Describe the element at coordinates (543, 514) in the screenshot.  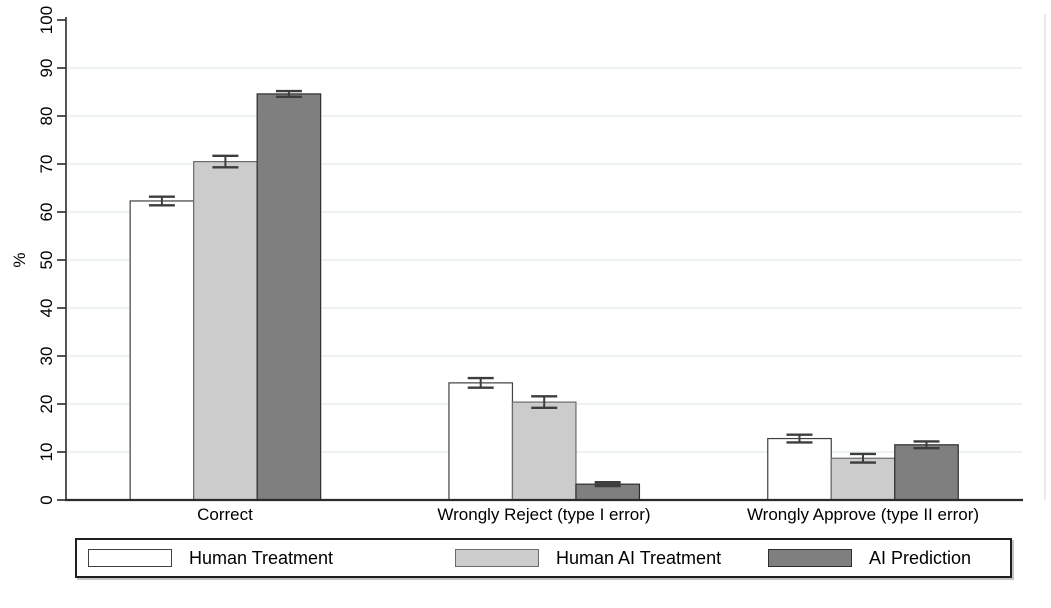
I see `category-label: Wrongly Reject (type I error)` at that location.